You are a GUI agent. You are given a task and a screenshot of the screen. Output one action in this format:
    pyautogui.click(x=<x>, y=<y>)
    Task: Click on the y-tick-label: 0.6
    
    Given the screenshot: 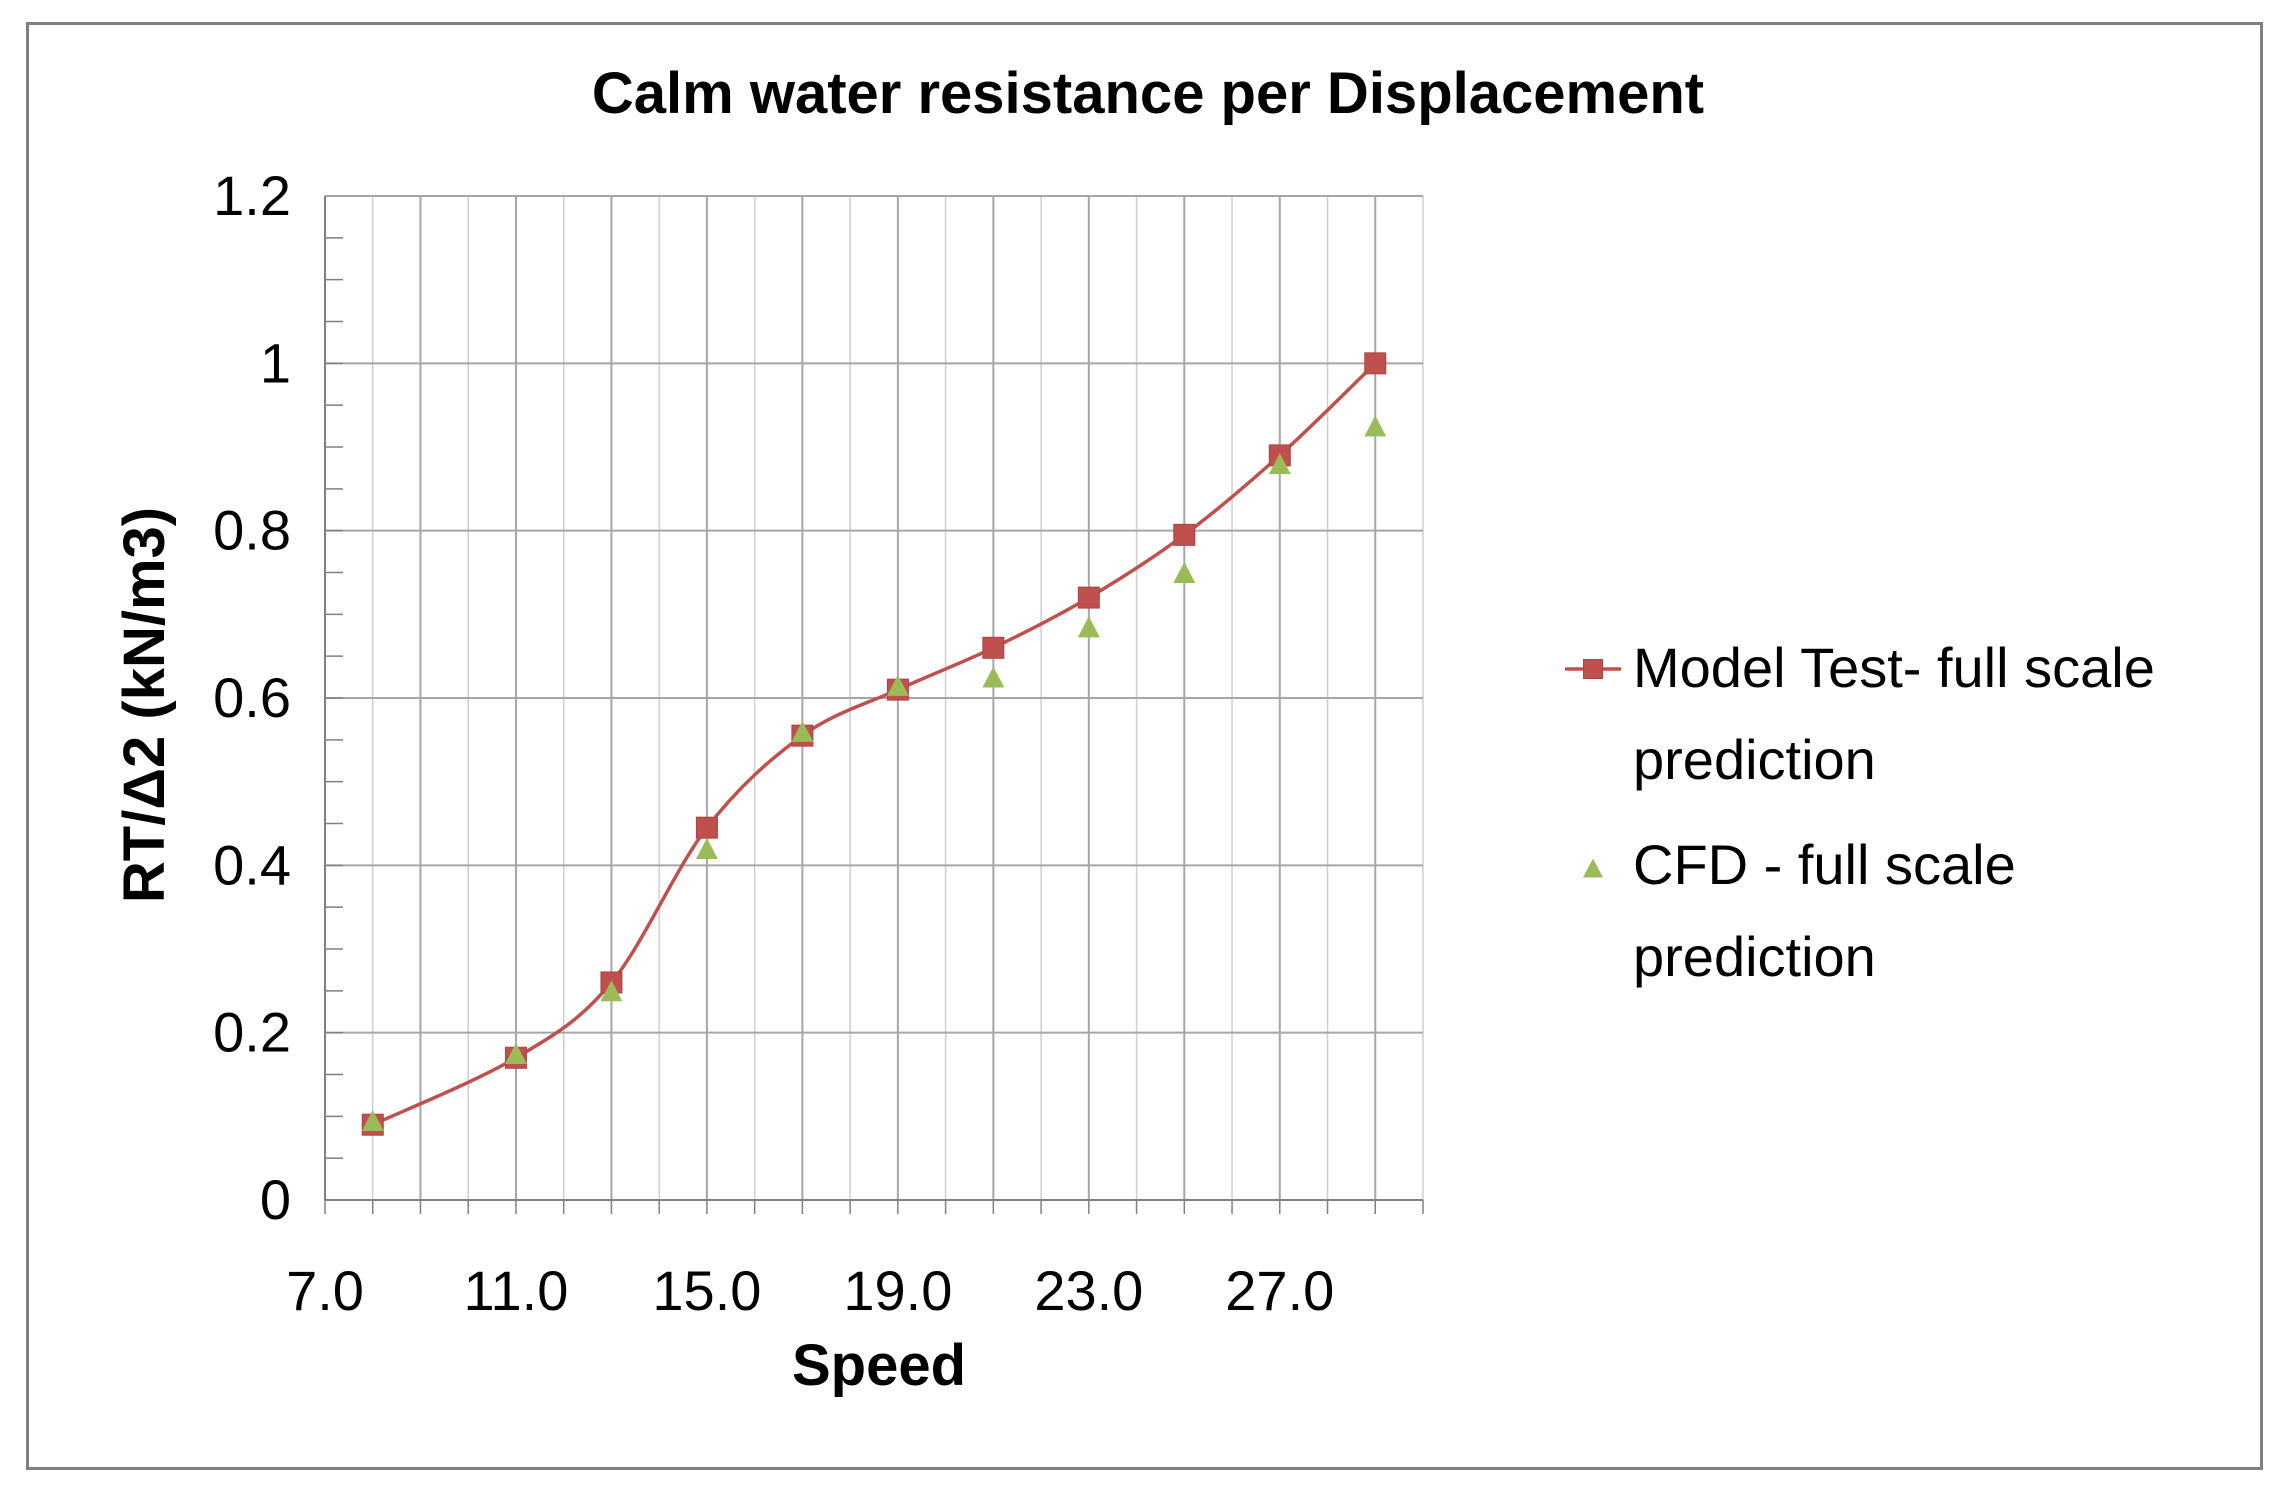 What is the action you would take?
    pyautogui.click(x=252, y=697)
    